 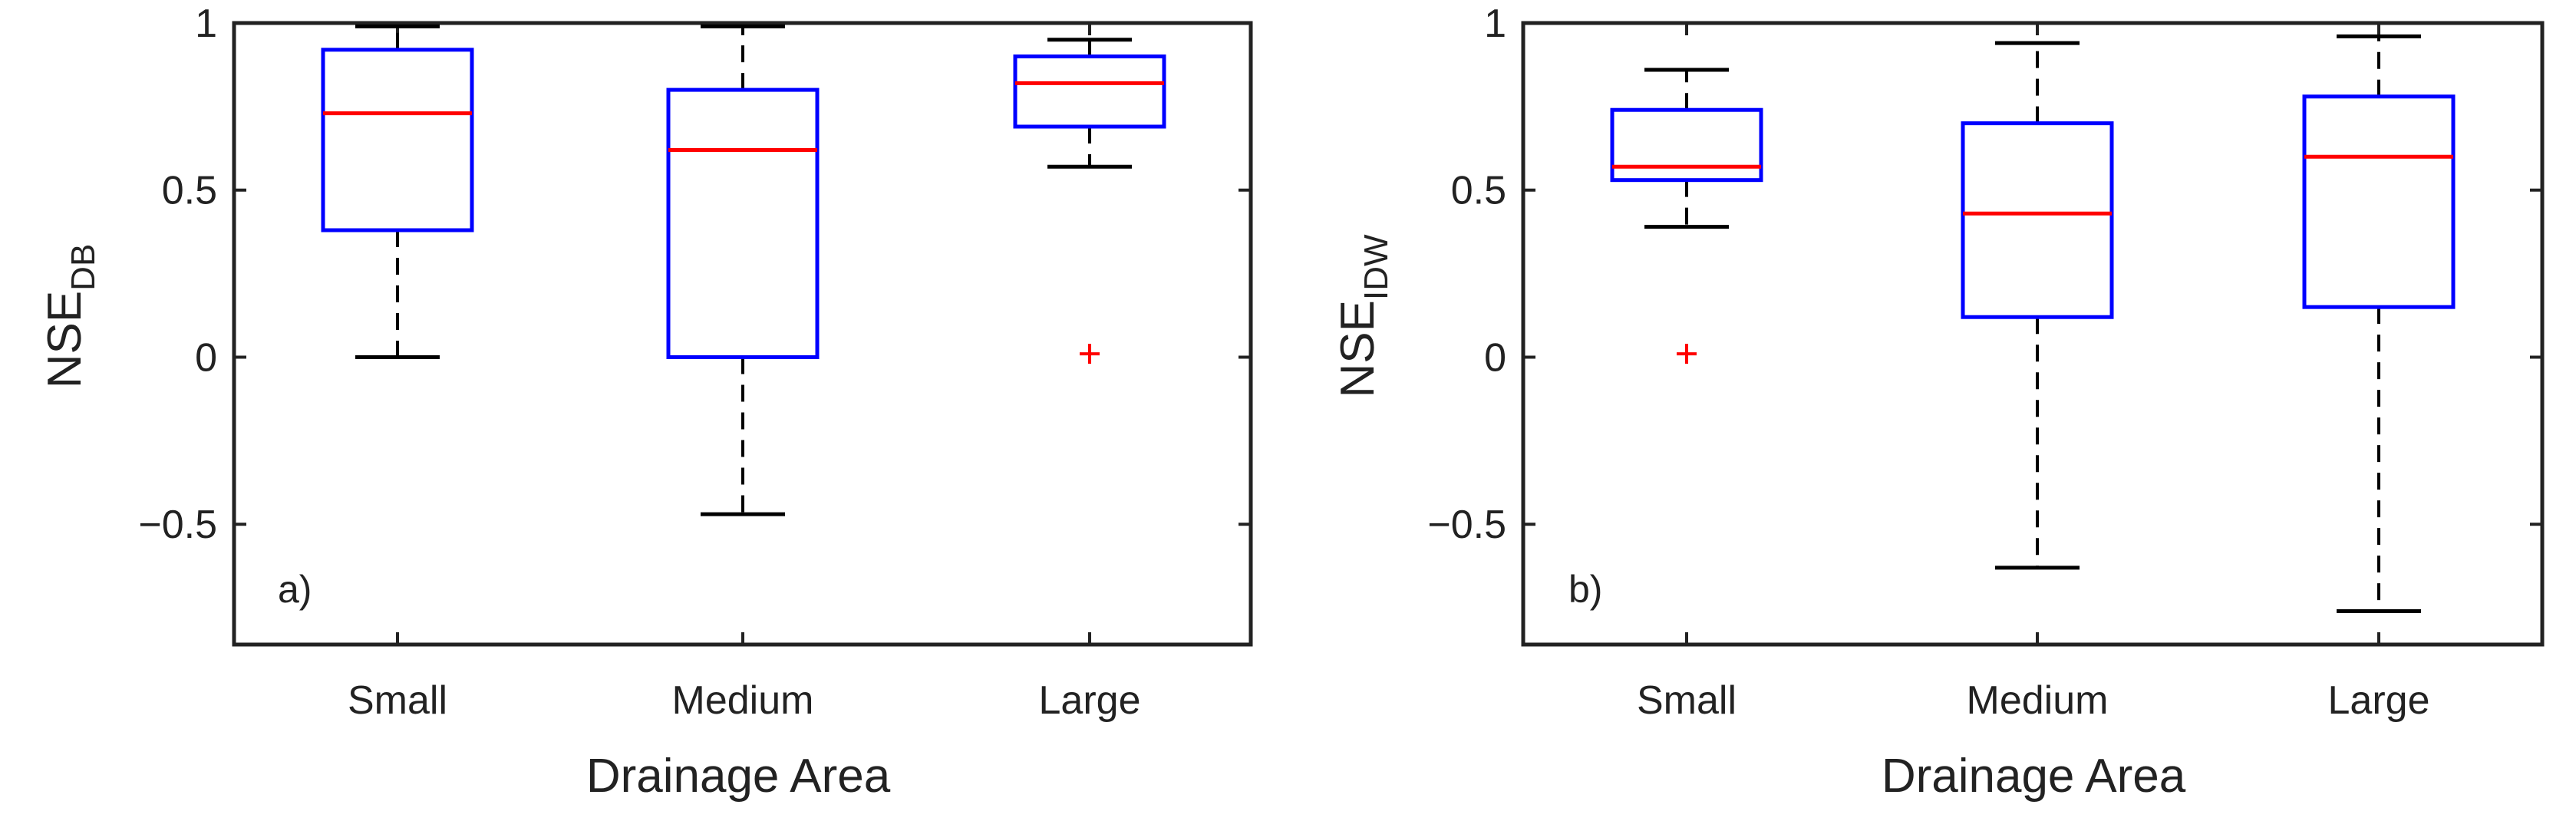 What do you see at coordinates (295, 589) in the screenshot?
I see `panel-label: a)` at bounding box center [295, 589].